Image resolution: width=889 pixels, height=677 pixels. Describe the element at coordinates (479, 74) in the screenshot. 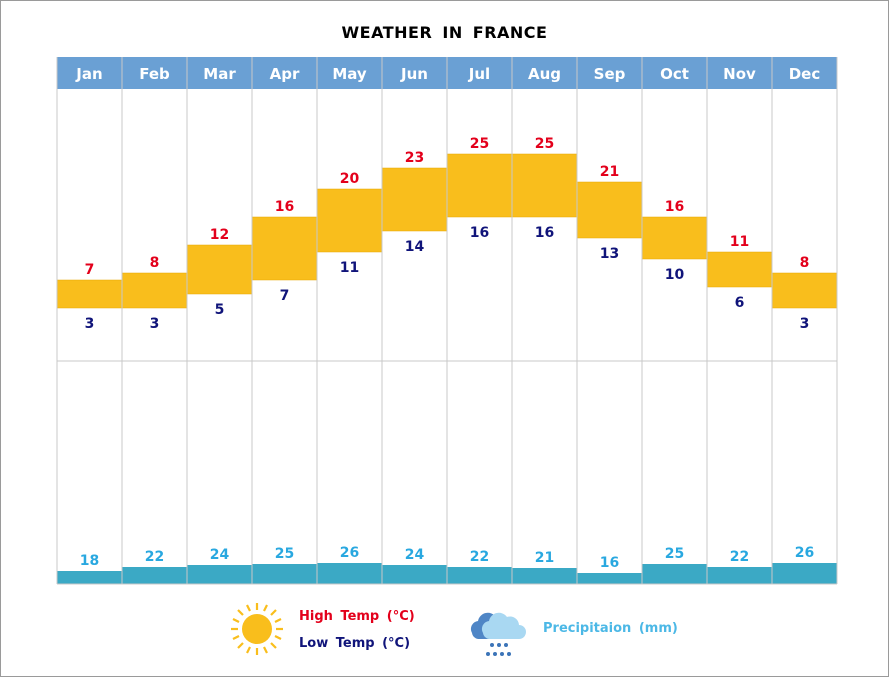

I see `month-label: Jul` at that location.